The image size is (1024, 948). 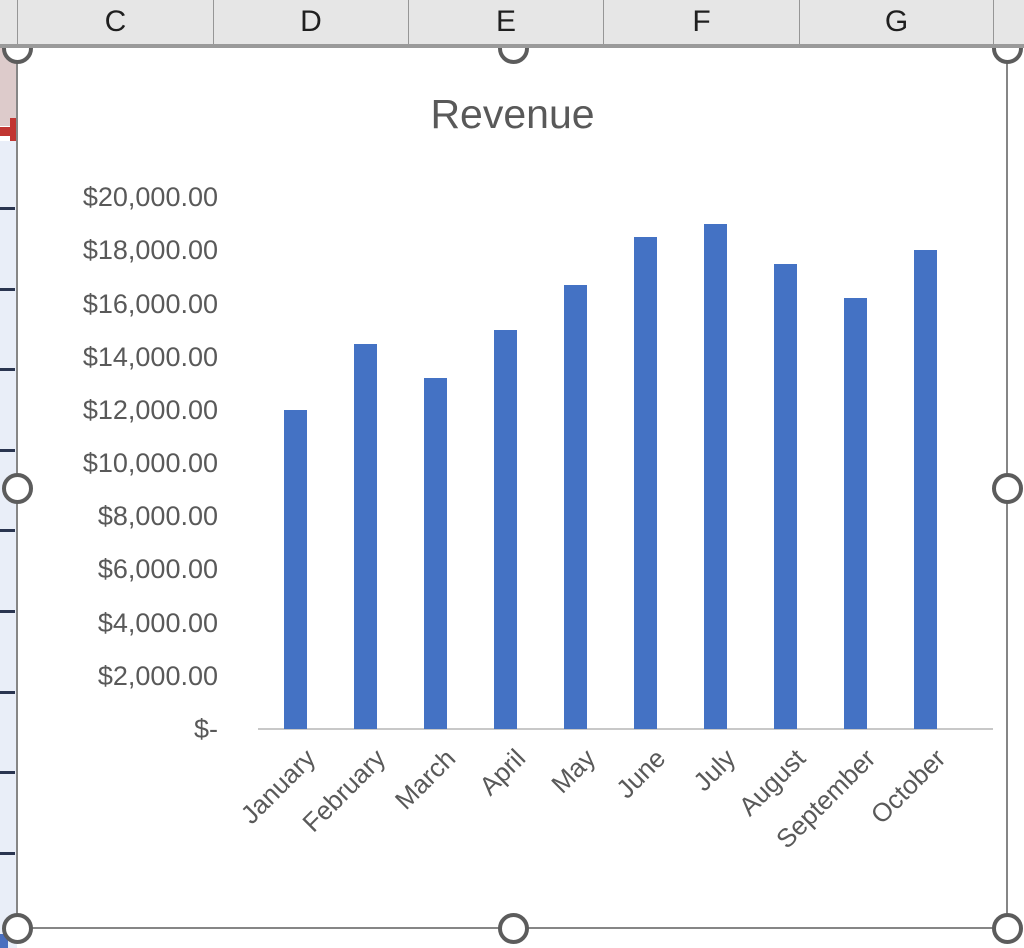 I want to click on bar-february, so click(x=365, y=536).